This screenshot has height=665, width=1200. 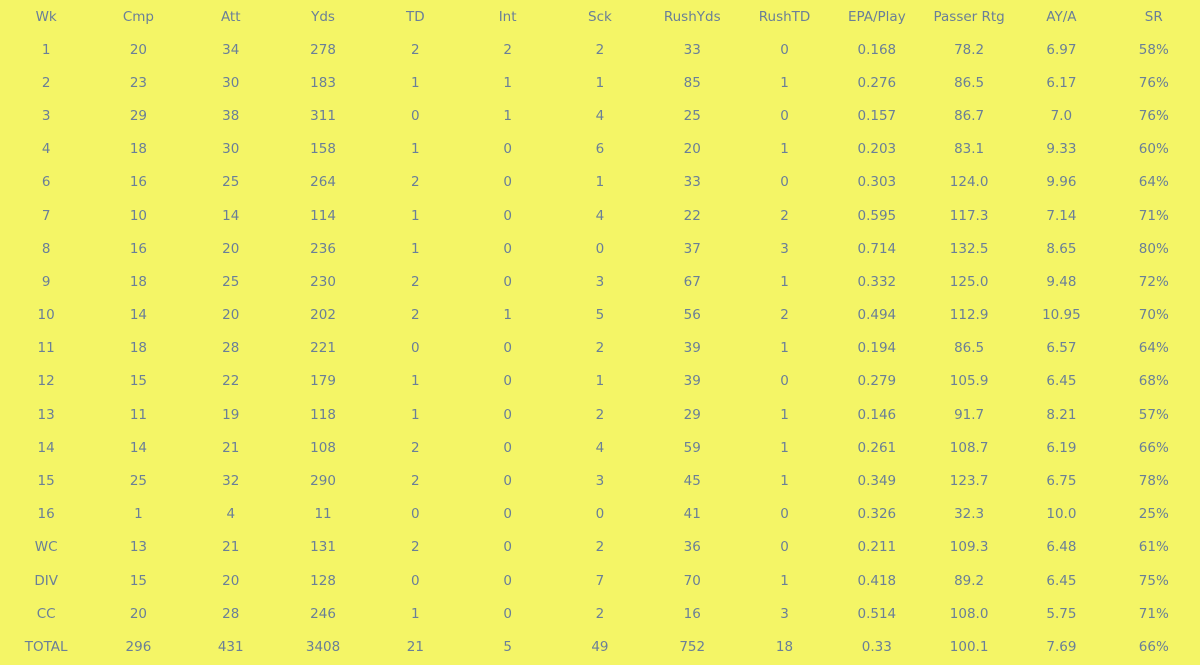 I want to click on table-cell: 45, so click(x=692, y=481).